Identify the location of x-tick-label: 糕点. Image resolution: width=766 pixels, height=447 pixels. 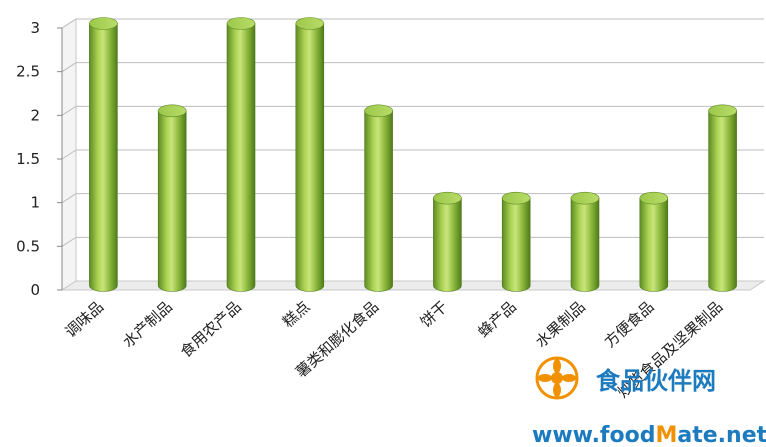
(296, 314).